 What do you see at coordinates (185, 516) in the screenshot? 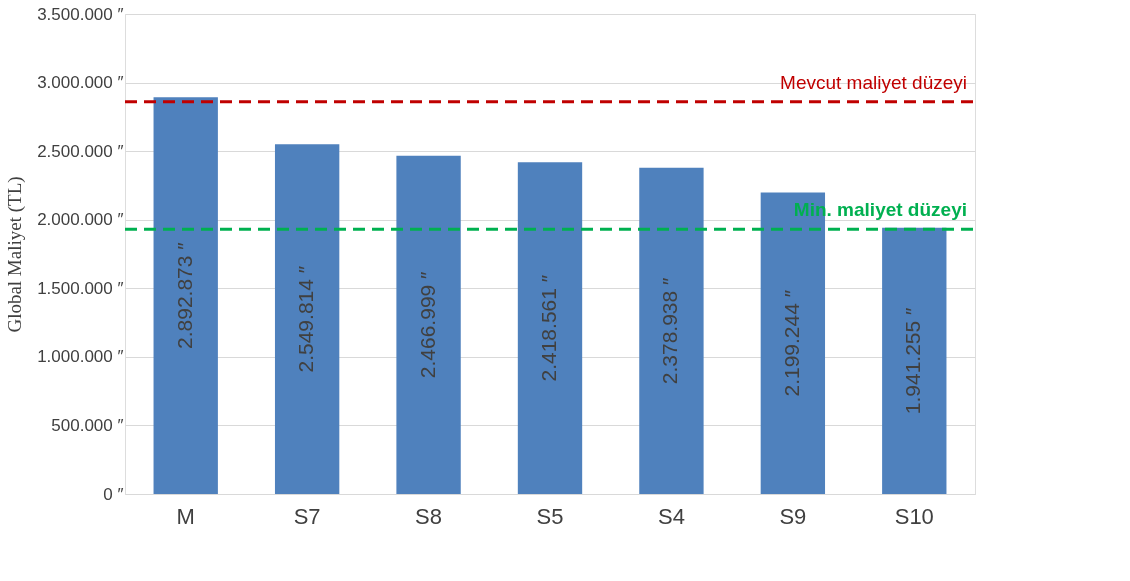
I see `x-tick-label: M` at bounding box center [185, 516].